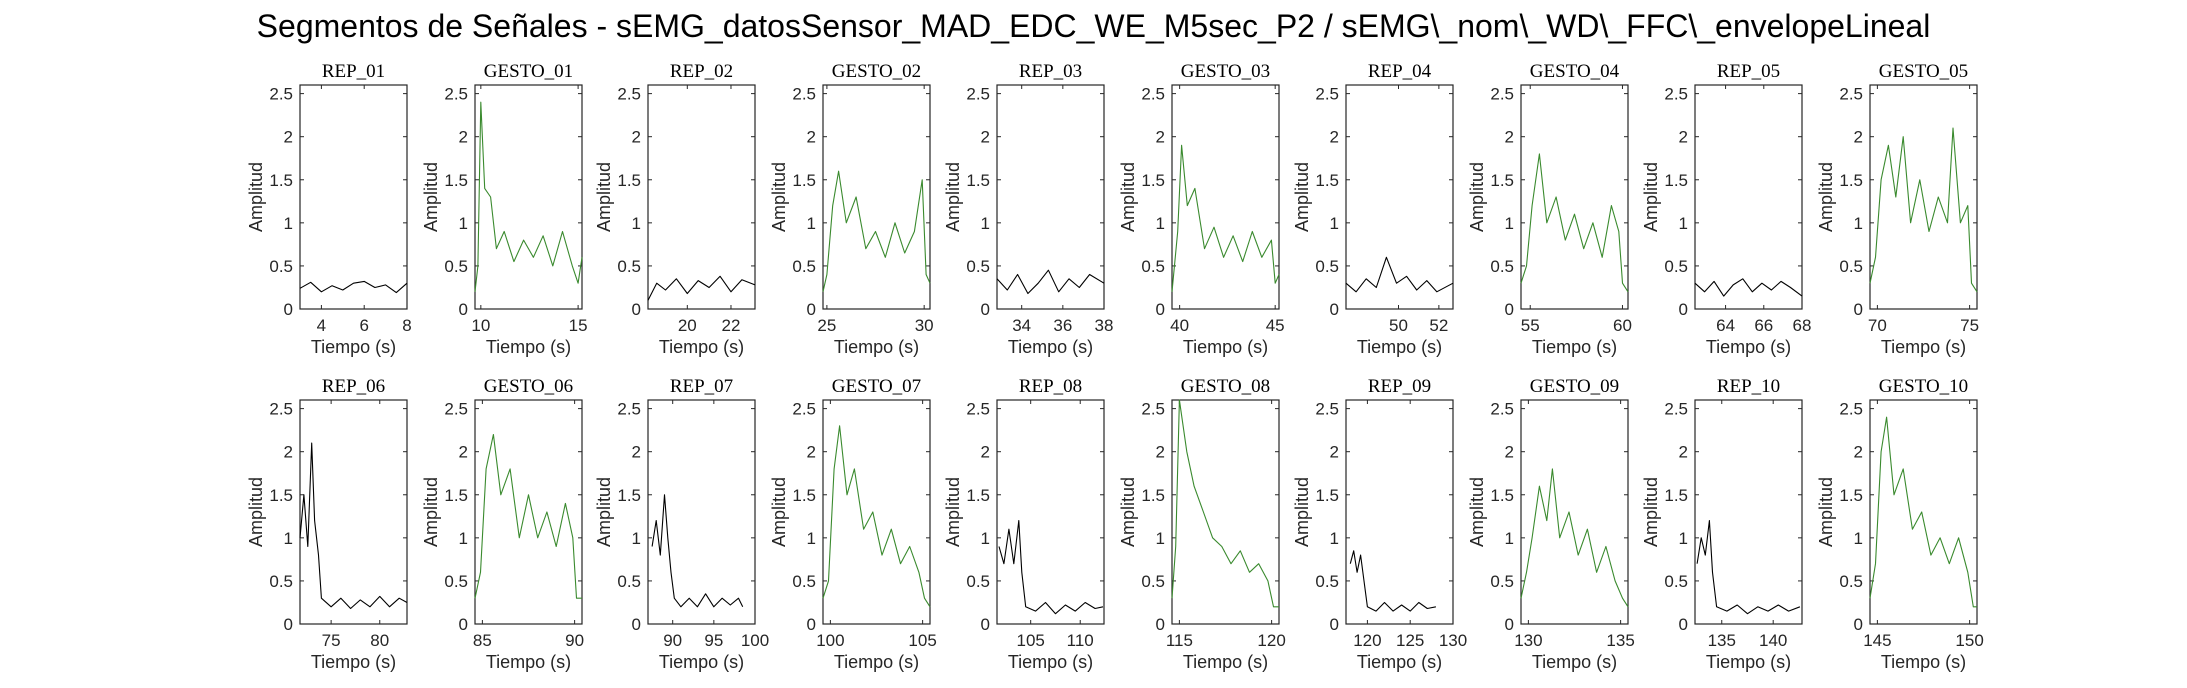  What do you see at coordinates (1400, 71) in the screenshot?
I see `subplot-title: REP_04` at bounding box center [1400, 71].